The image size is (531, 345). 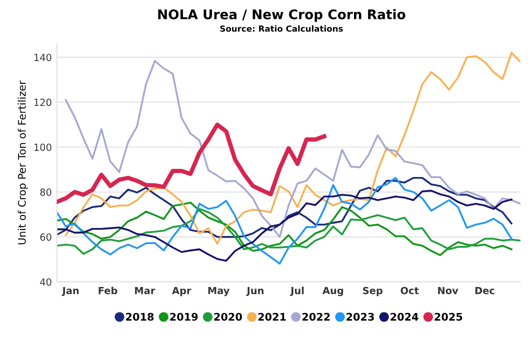 What do you see at coordinates (360, 316) in the screenshot?
I see `legend-label: 2023` at bounding box center [360, 316].